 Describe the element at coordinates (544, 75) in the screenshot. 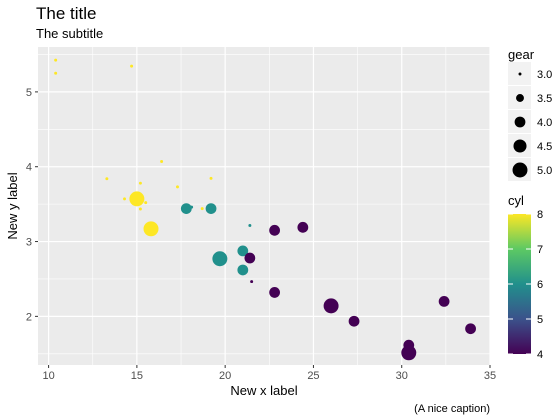

I see `size-legend-label: 3.0` at that location.